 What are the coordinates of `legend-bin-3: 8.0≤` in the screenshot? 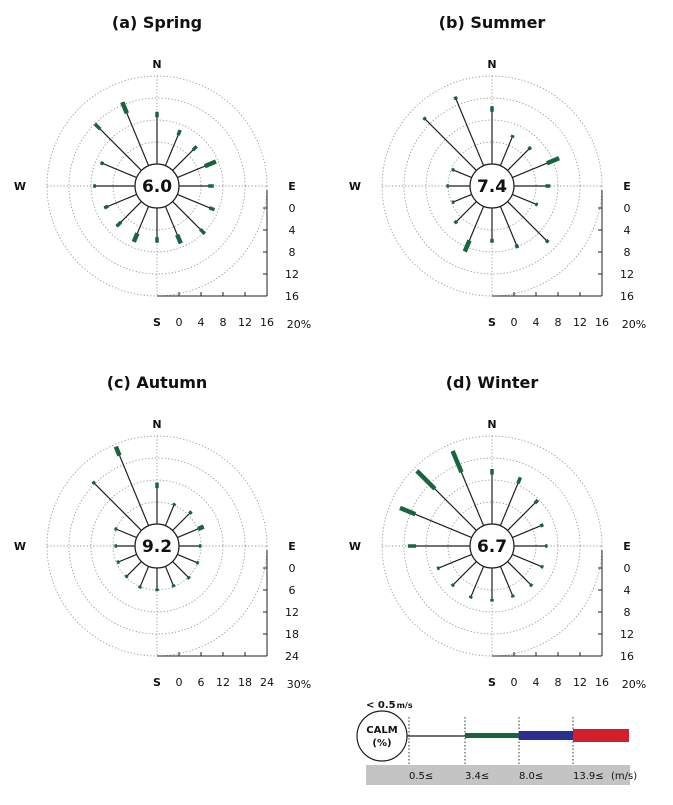 It's located at (531, 776).